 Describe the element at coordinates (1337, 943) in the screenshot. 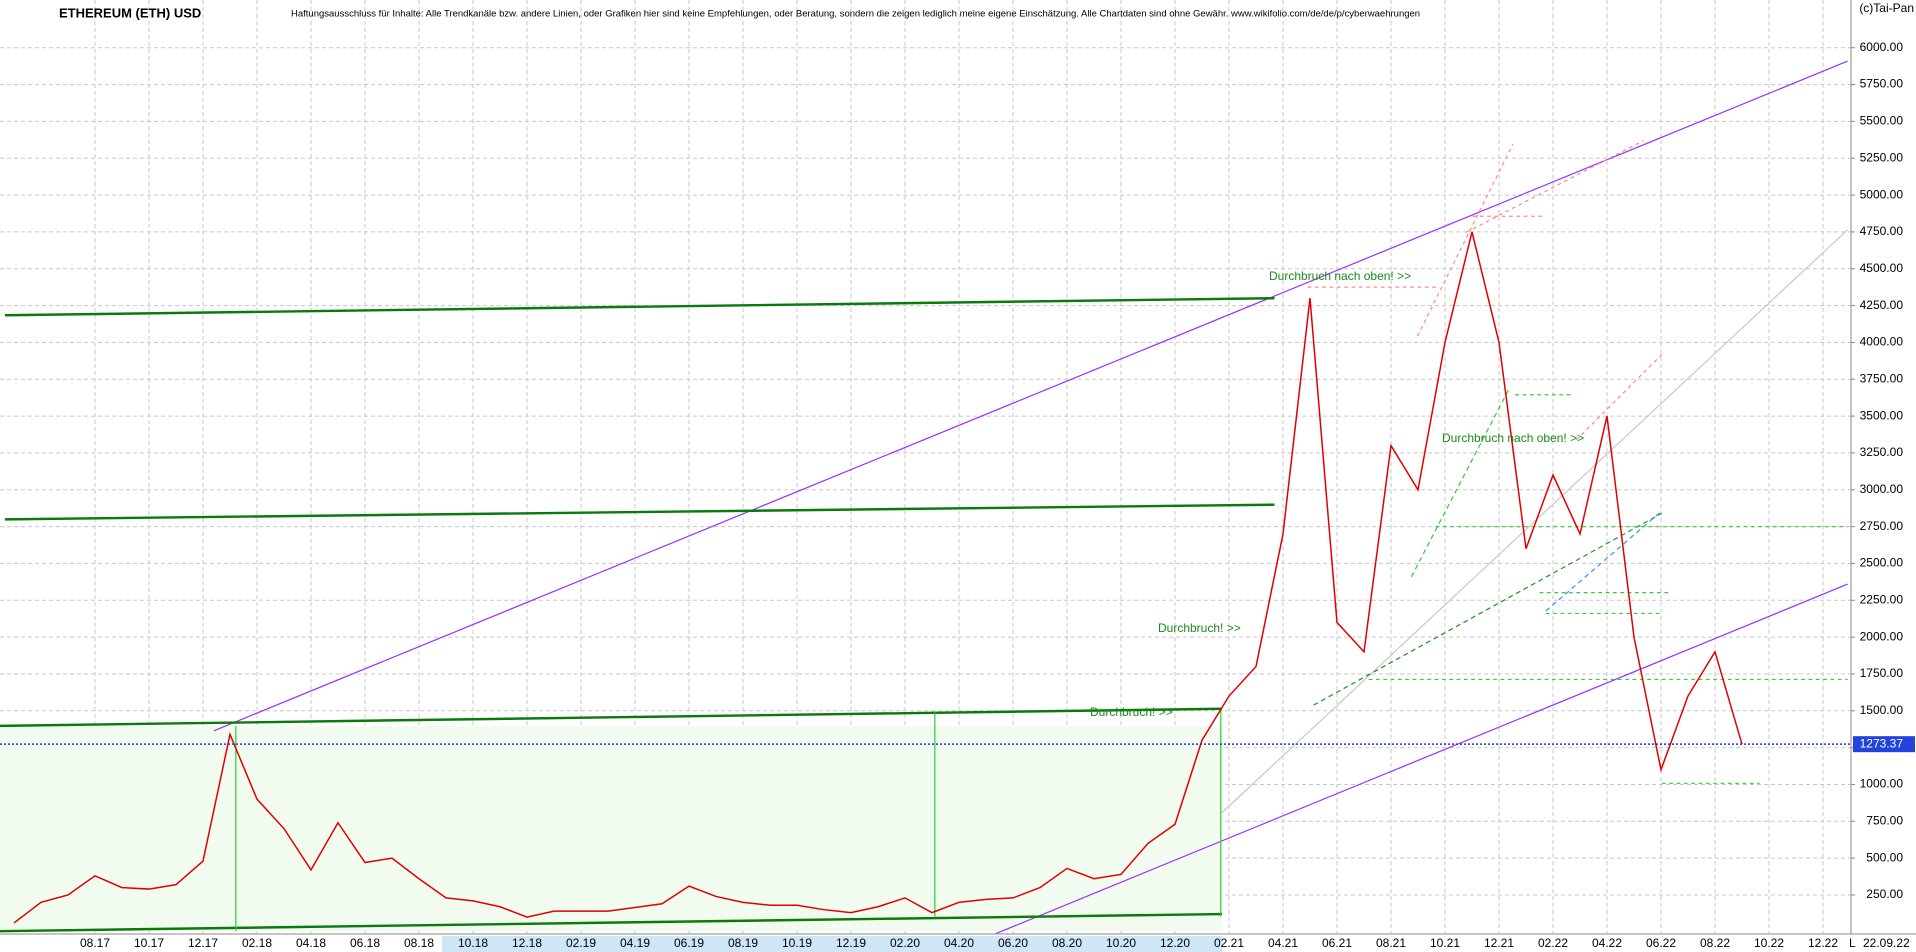

I see `x-tick-label: 06.21` at that location.